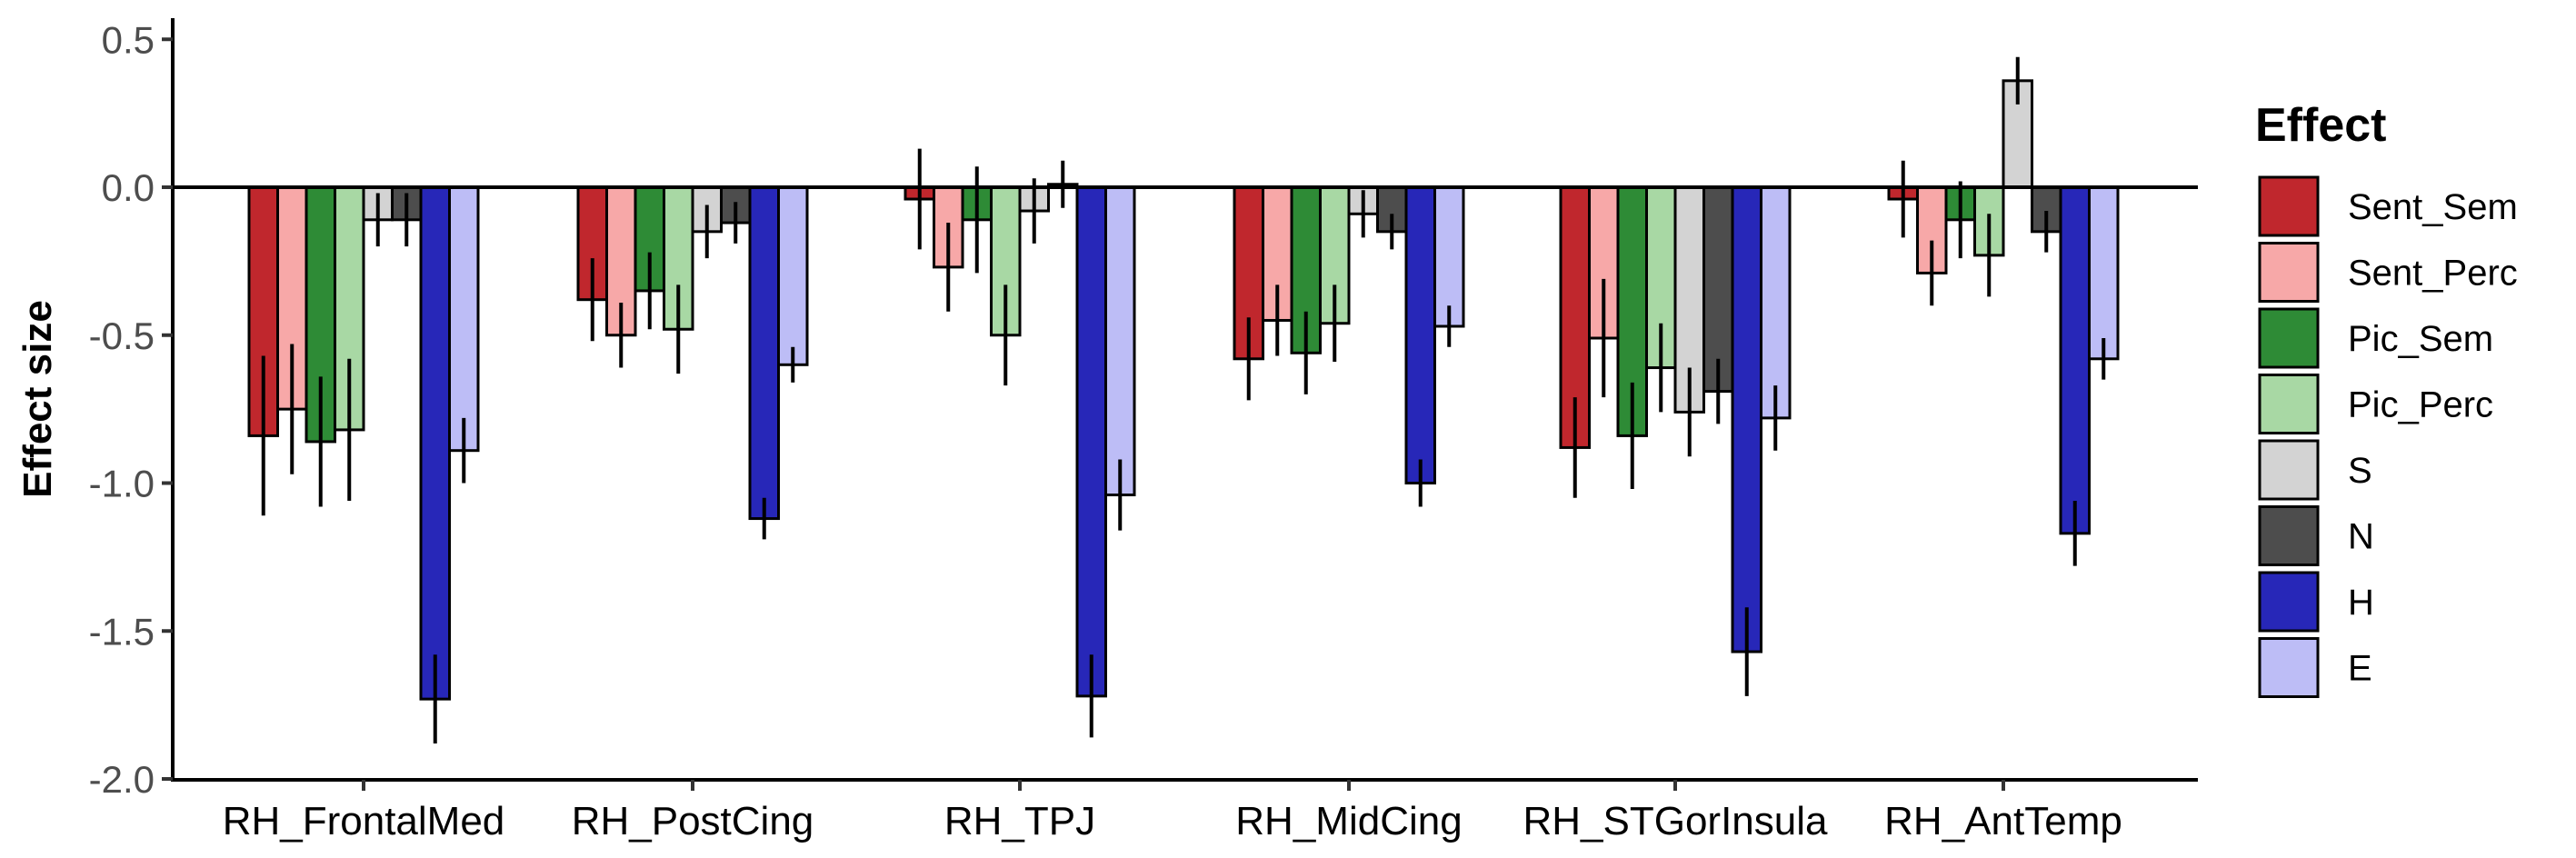  Describe the element at coordinates (1019, 821) in the screenshot. I see `x-tick-label: RH_TPJ` at that location.